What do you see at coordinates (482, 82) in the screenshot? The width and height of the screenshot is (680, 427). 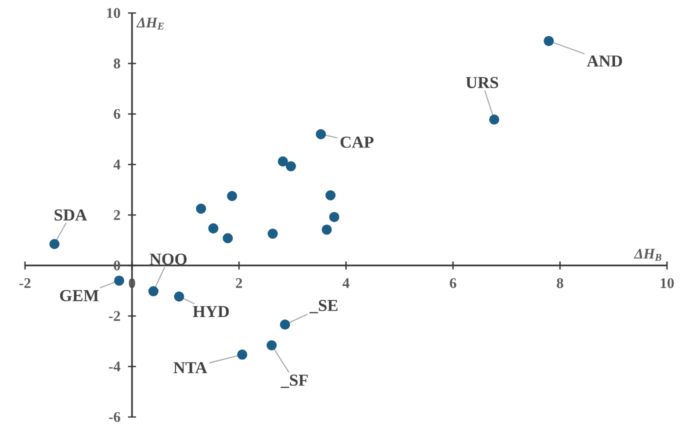 I see `annotation: URS` at bounding box center [482, 82].